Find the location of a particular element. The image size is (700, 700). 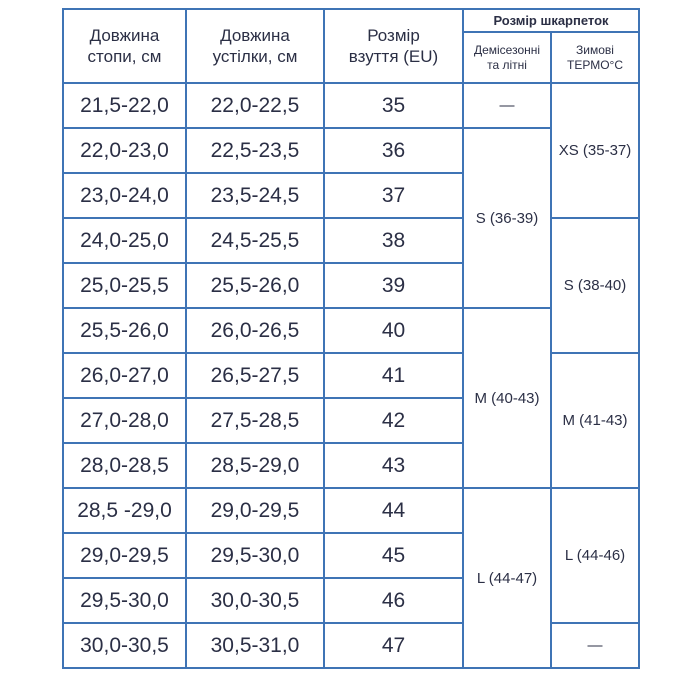

shoe-size: 40 is located at coordinates (393, 330).